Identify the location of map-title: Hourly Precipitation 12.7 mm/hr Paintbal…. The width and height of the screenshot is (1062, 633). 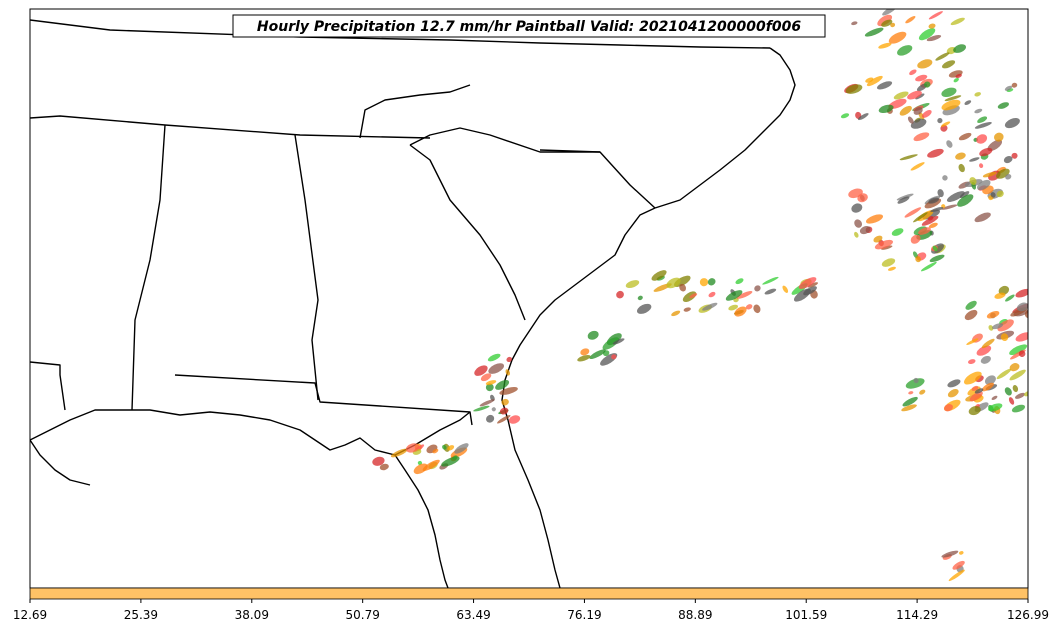
(529, 27).